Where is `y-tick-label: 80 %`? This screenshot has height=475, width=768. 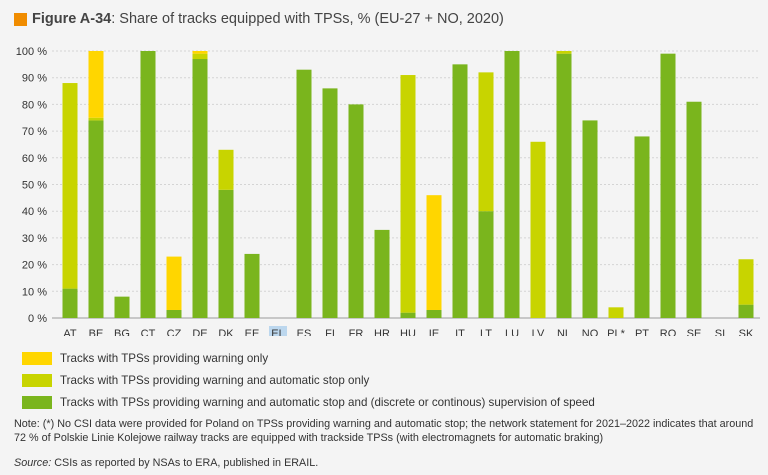 y-tick-label: 80 % is located at coordinates (34, 105).